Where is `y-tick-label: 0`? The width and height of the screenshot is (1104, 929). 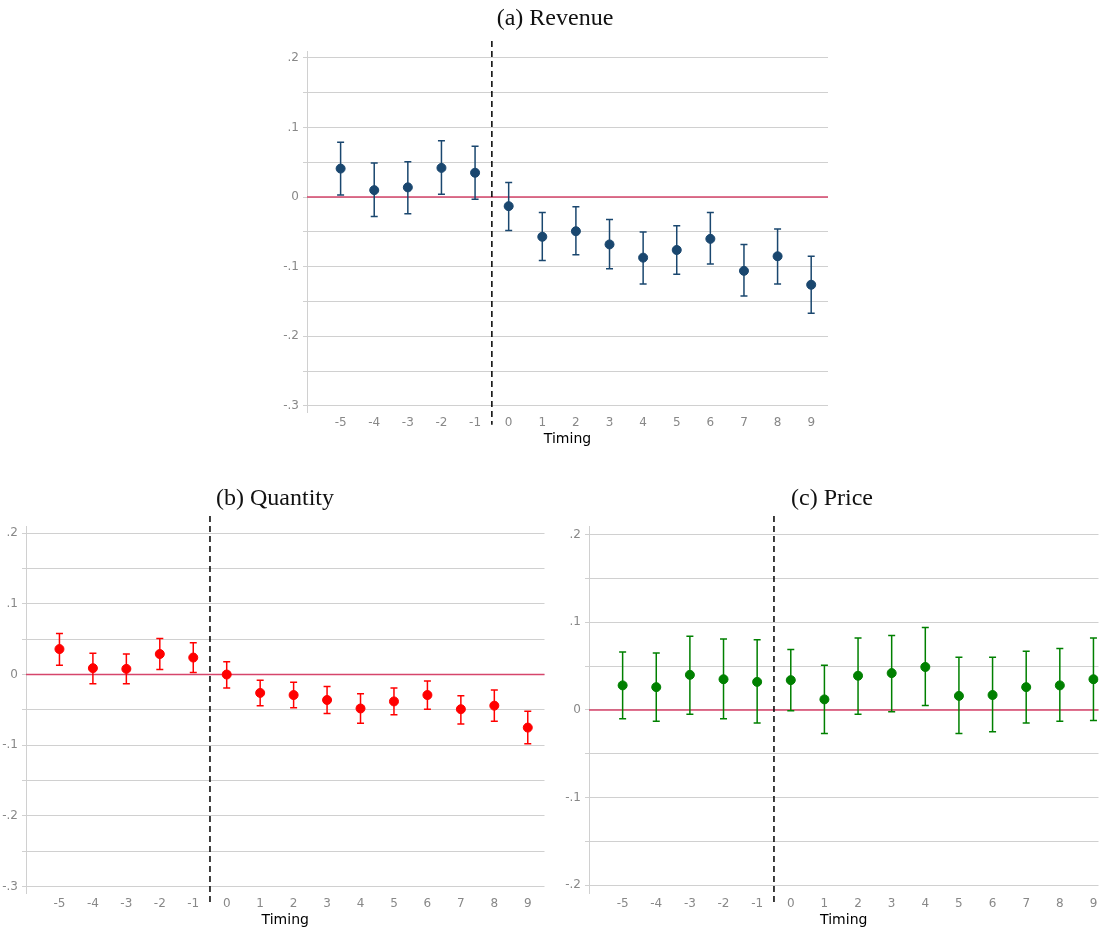
y-tick-label: 0 is located at coordinates (14, 673).